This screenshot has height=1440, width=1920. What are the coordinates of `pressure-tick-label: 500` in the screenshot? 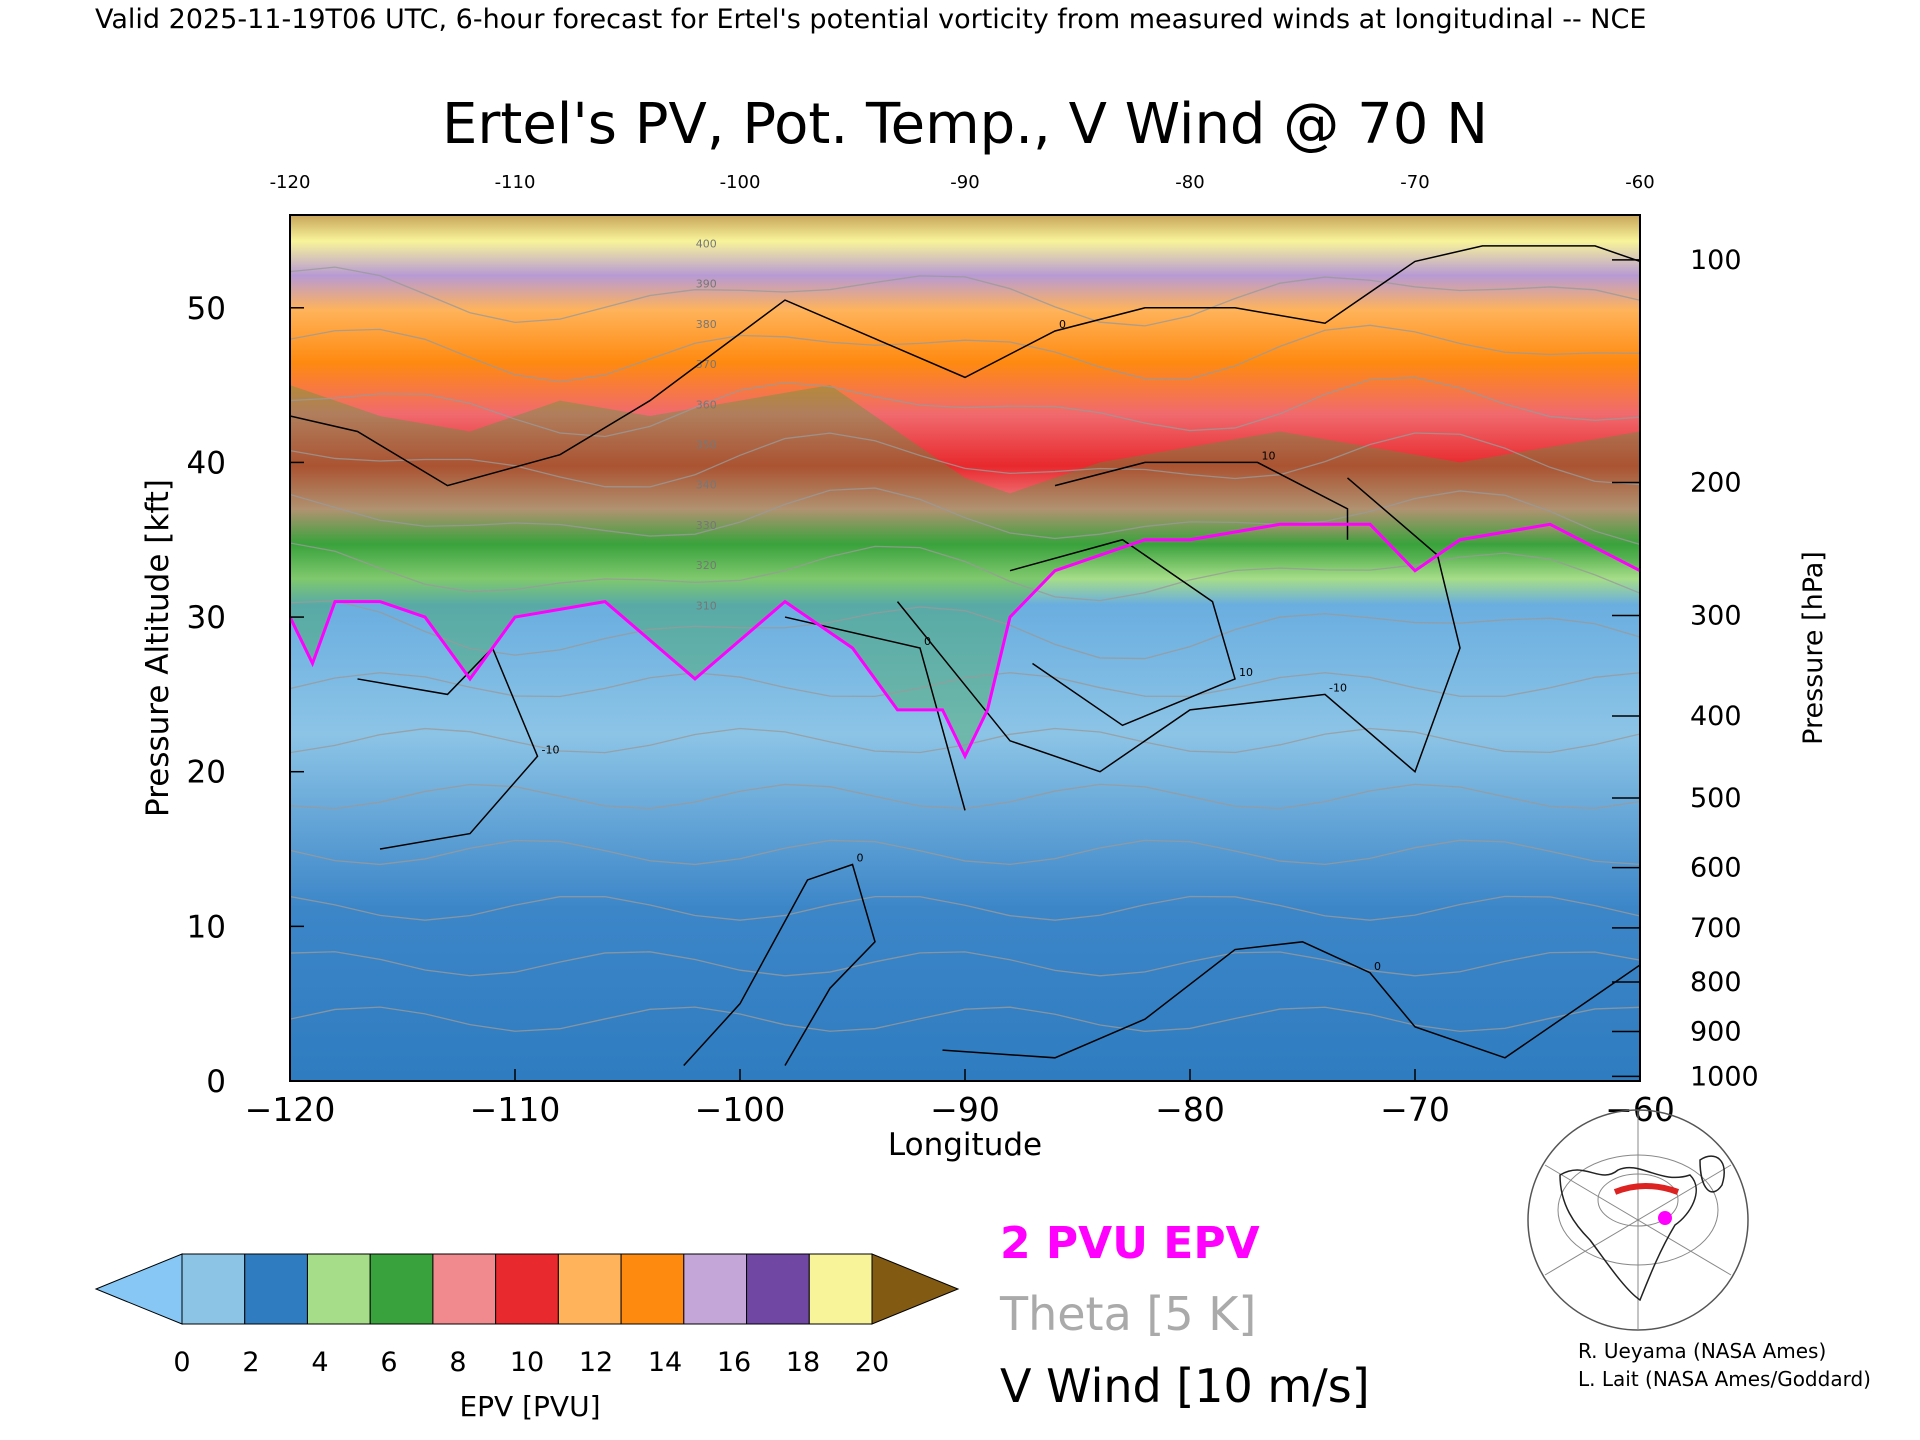 It's located at (1716, 798).